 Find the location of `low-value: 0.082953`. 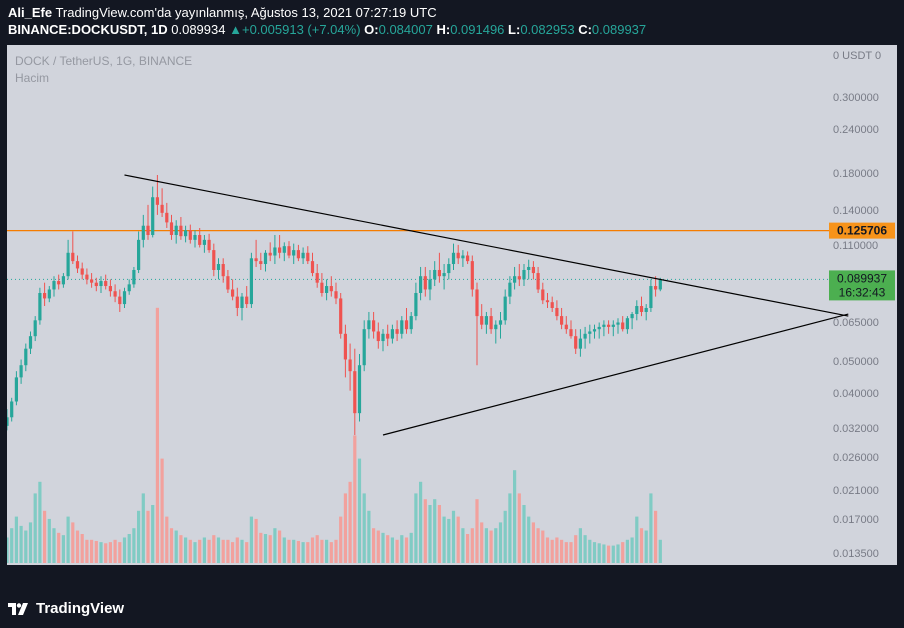

low-value: 0.082953 is located at coordinates (547, 29).